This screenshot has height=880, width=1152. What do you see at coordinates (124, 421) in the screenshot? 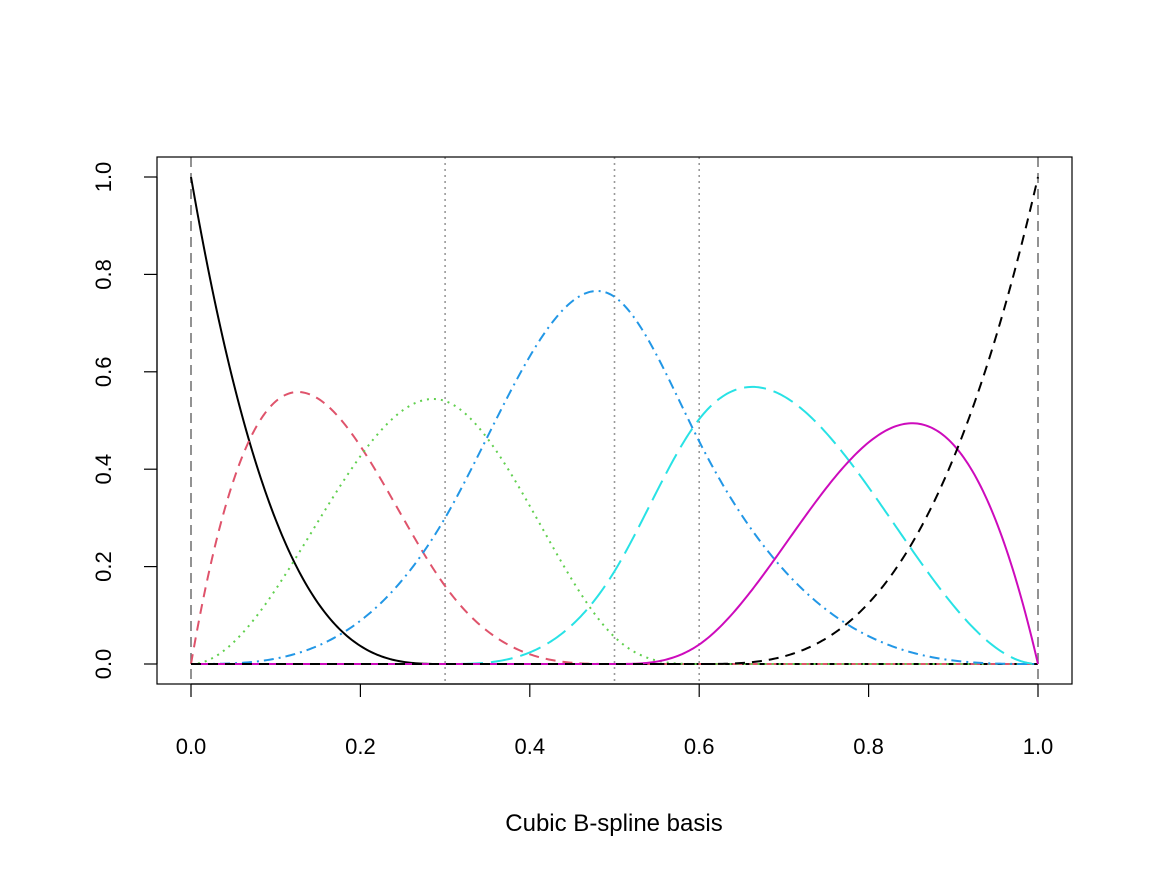
I see `y-axis: 0.0 0.2 0.4 0.6 0.8 1.0` at bounding box center [124, 421].